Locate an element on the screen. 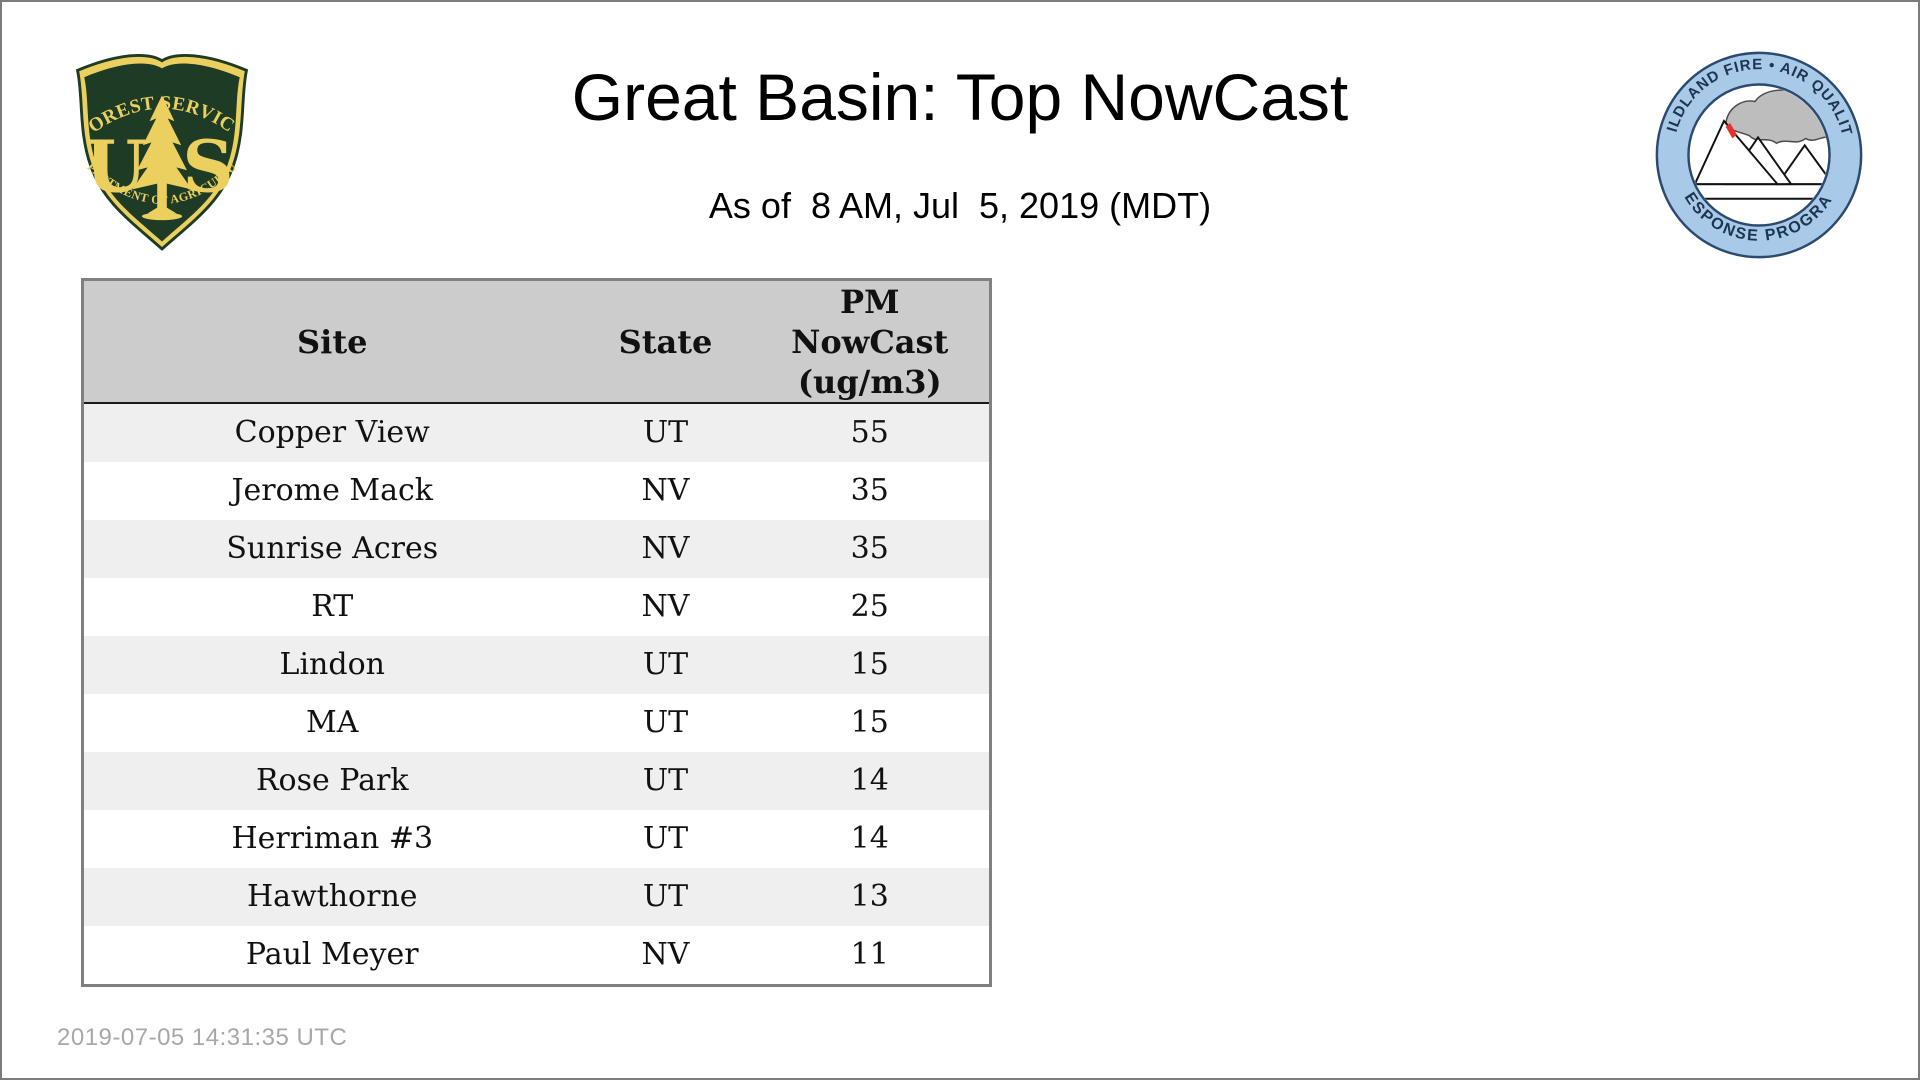  page-title: Great Basin: Top NowCast is located at coordinates (960, 97).